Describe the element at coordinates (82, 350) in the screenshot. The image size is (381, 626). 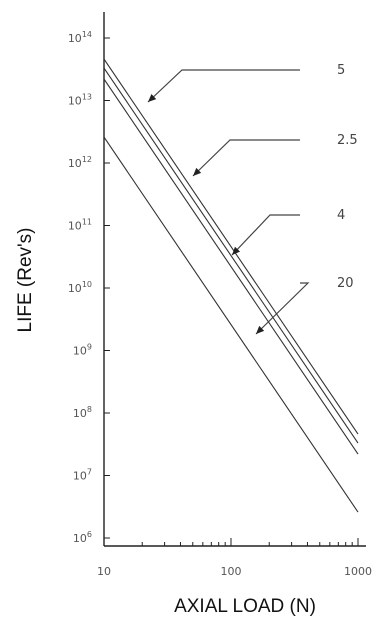
I see `y-tick-label: 10⁹` at that location.